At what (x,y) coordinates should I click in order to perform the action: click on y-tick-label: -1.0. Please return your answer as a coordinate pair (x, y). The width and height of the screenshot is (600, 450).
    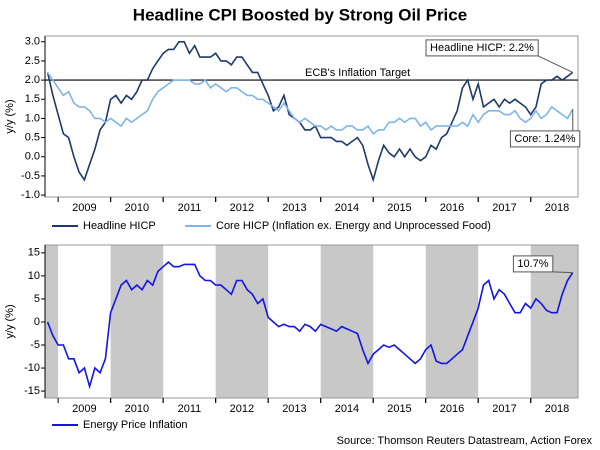
    Looking at the image, I should click on (30, 195).